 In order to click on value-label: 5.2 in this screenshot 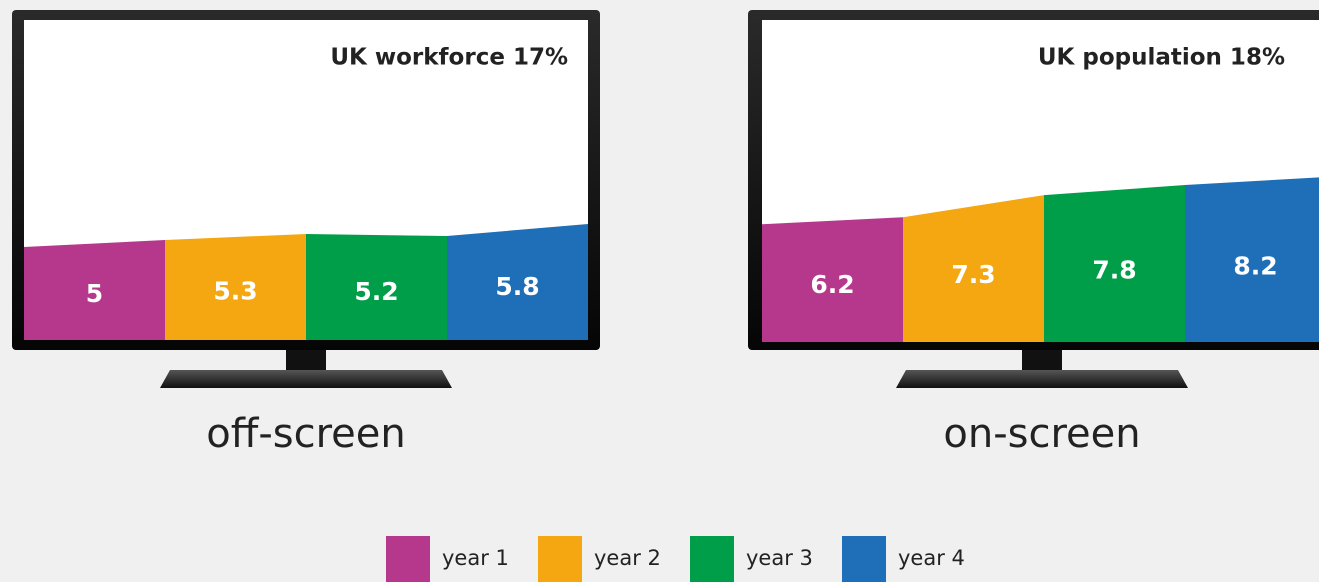, I will do `click(376, 291)`.